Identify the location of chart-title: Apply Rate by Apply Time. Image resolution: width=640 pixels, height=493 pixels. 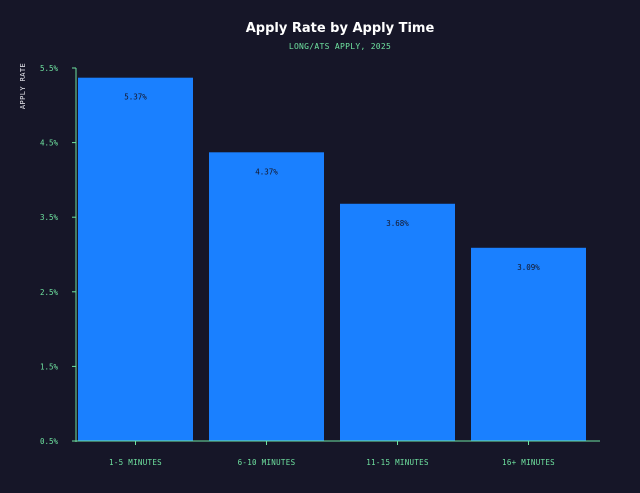
(340, 28).